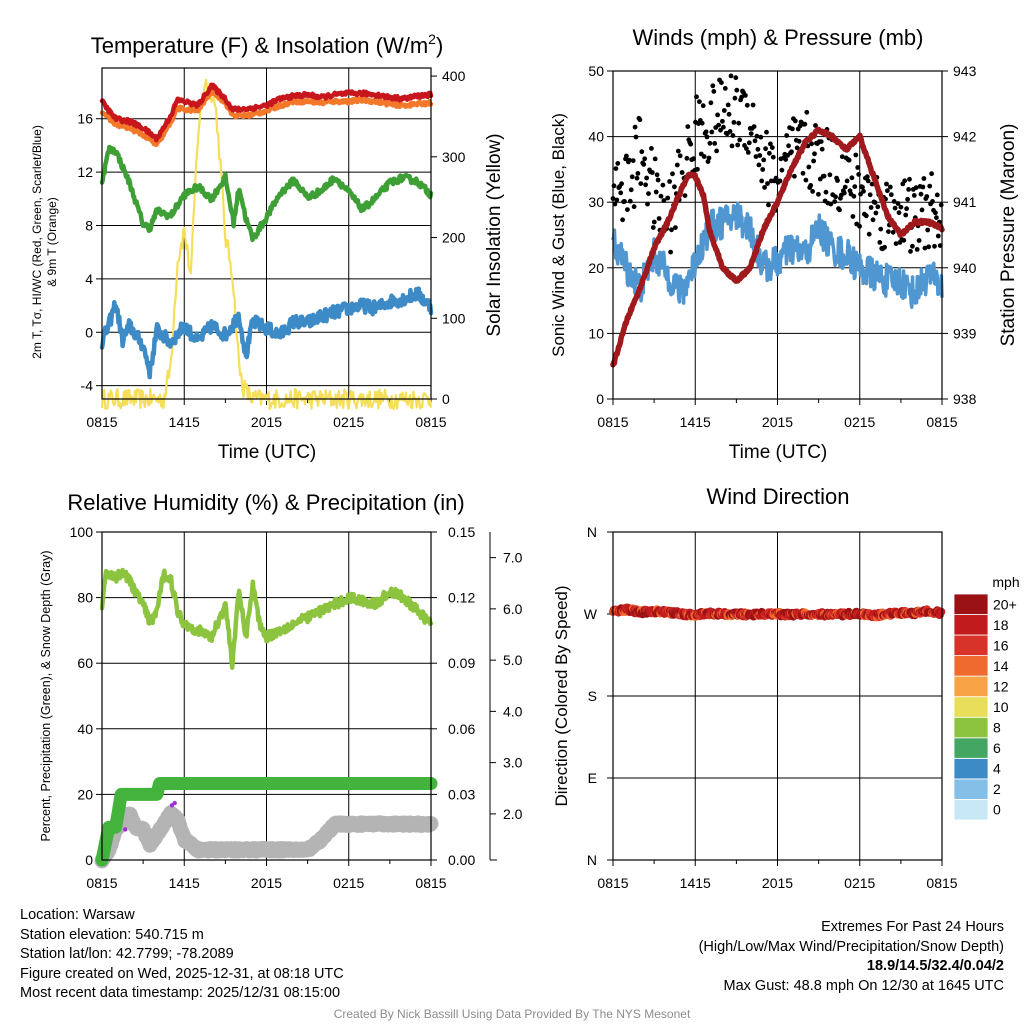 The height and width of the screenshot is (1024, 1024). I want to click on legend-label: 12, so click(1001, 686).